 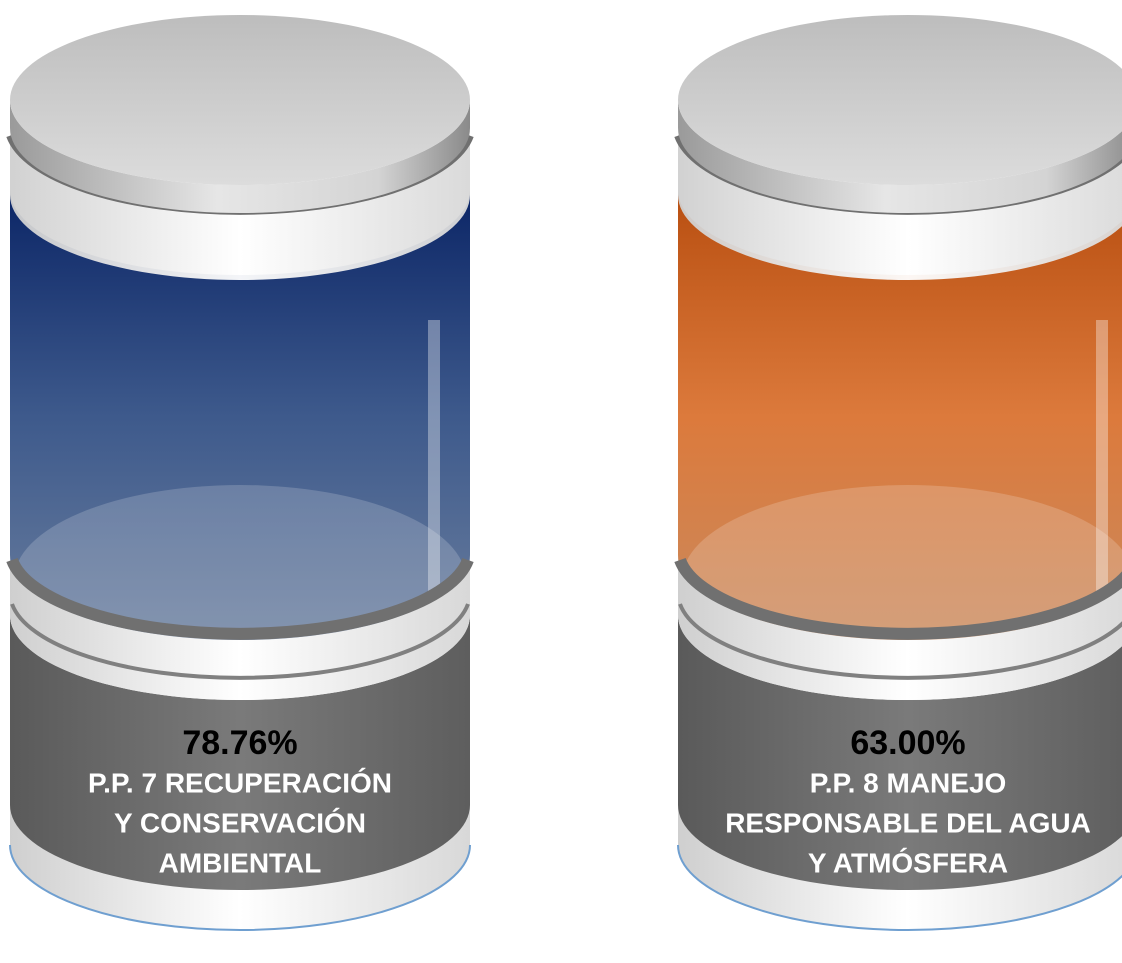 I want to click on gauge-label: AMBIENTAL, so click(x=240, y=862).